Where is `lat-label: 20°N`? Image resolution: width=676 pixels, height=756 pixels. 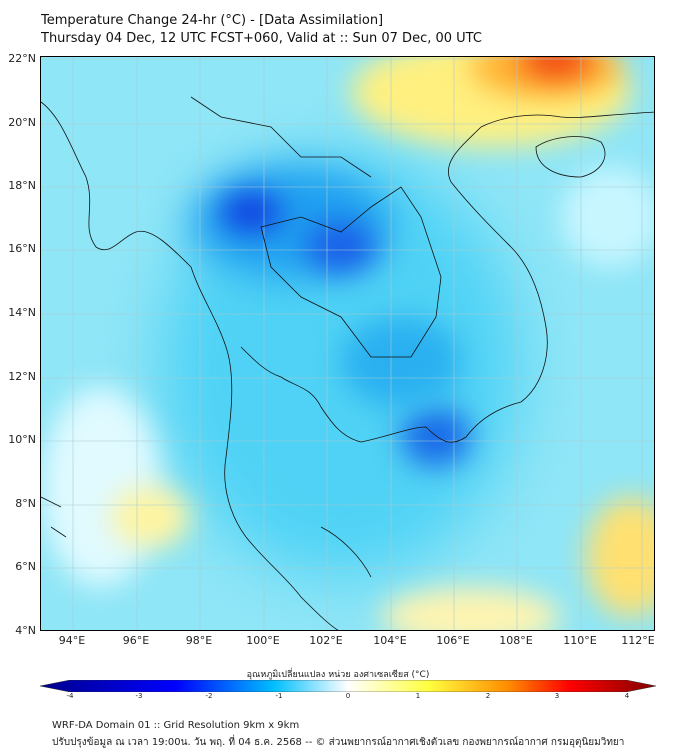 lat-label: 20°N is located at coordinates (22, 122).